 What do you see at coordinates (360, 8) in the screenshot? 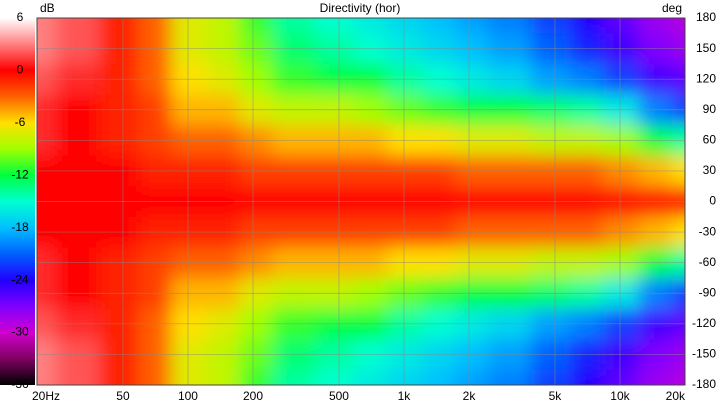
I see `chart-title: Directivity (hor)` at bounding box center [360, 8].